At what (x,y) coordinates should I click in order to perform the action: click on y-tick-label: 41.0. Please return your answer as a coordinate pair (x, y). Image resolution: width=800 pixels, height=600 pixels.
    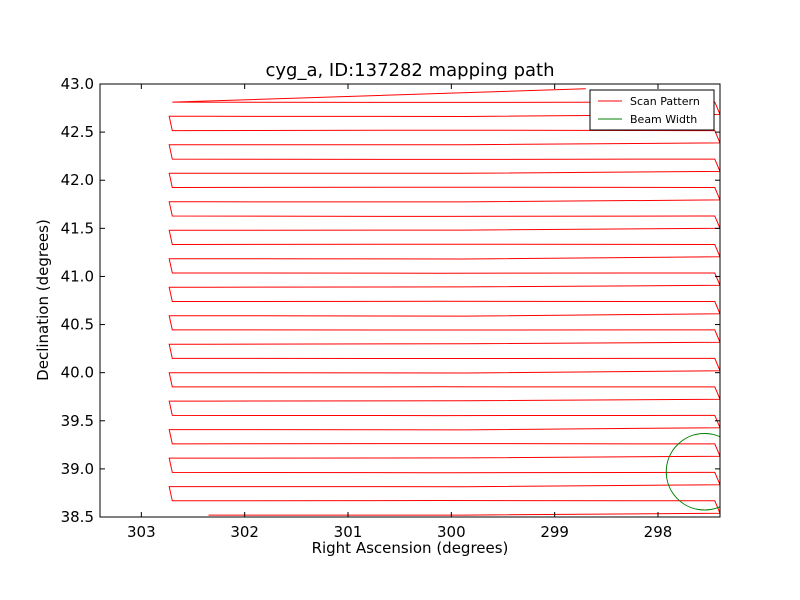
    Looking at the image, I should click on (77, 276).